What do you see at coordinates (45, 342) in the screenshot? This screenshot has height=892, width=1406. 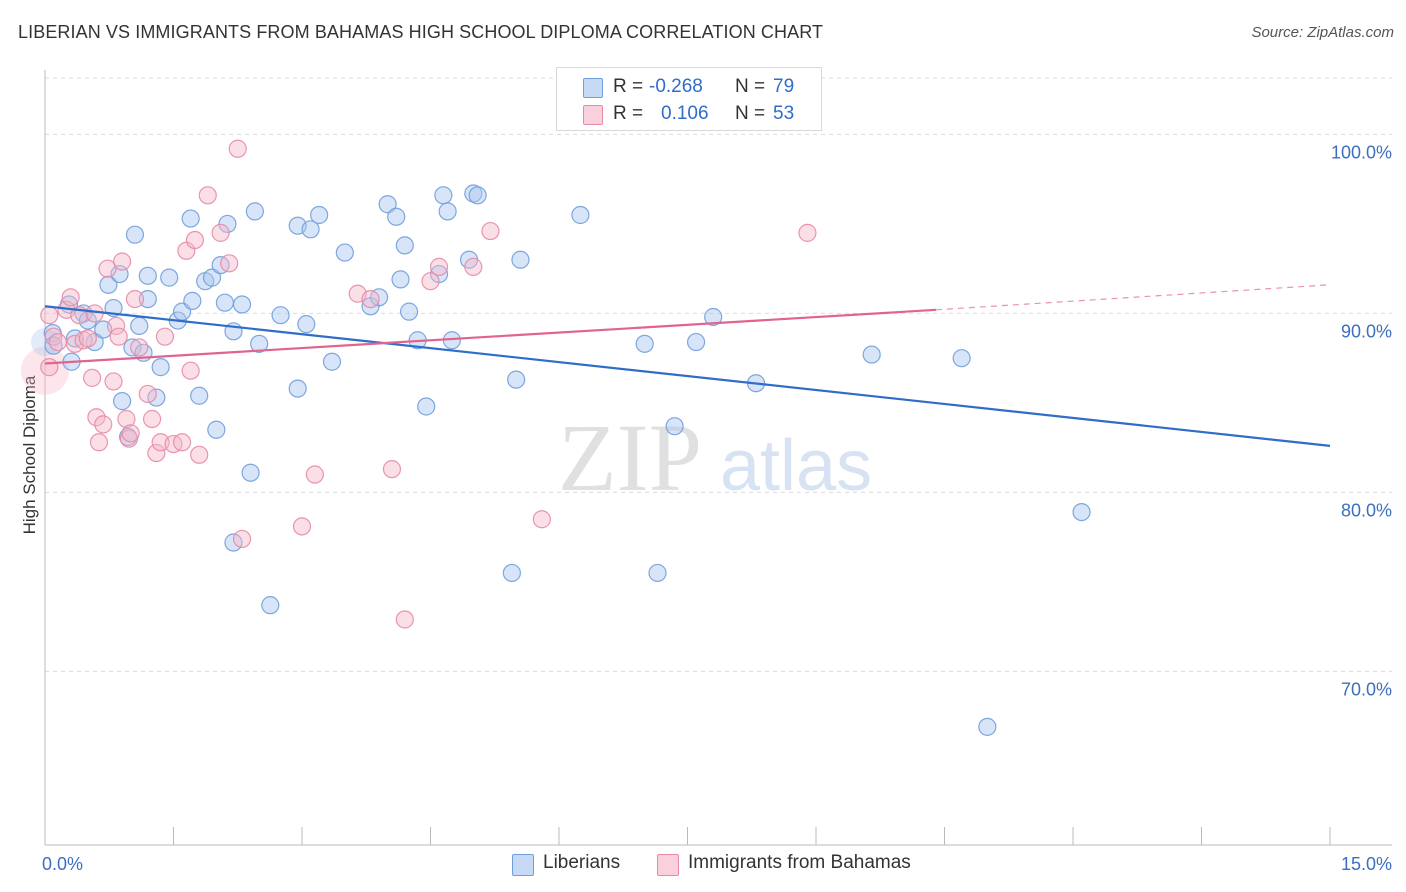 I see `cluster-blob-liberians` at bounding box center [45, 342].